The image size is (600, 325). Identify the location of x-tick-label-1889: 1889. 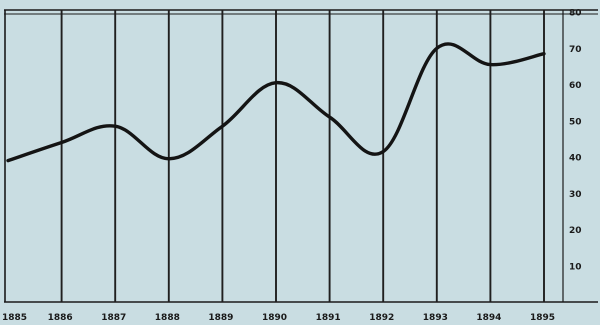
(220, 318).